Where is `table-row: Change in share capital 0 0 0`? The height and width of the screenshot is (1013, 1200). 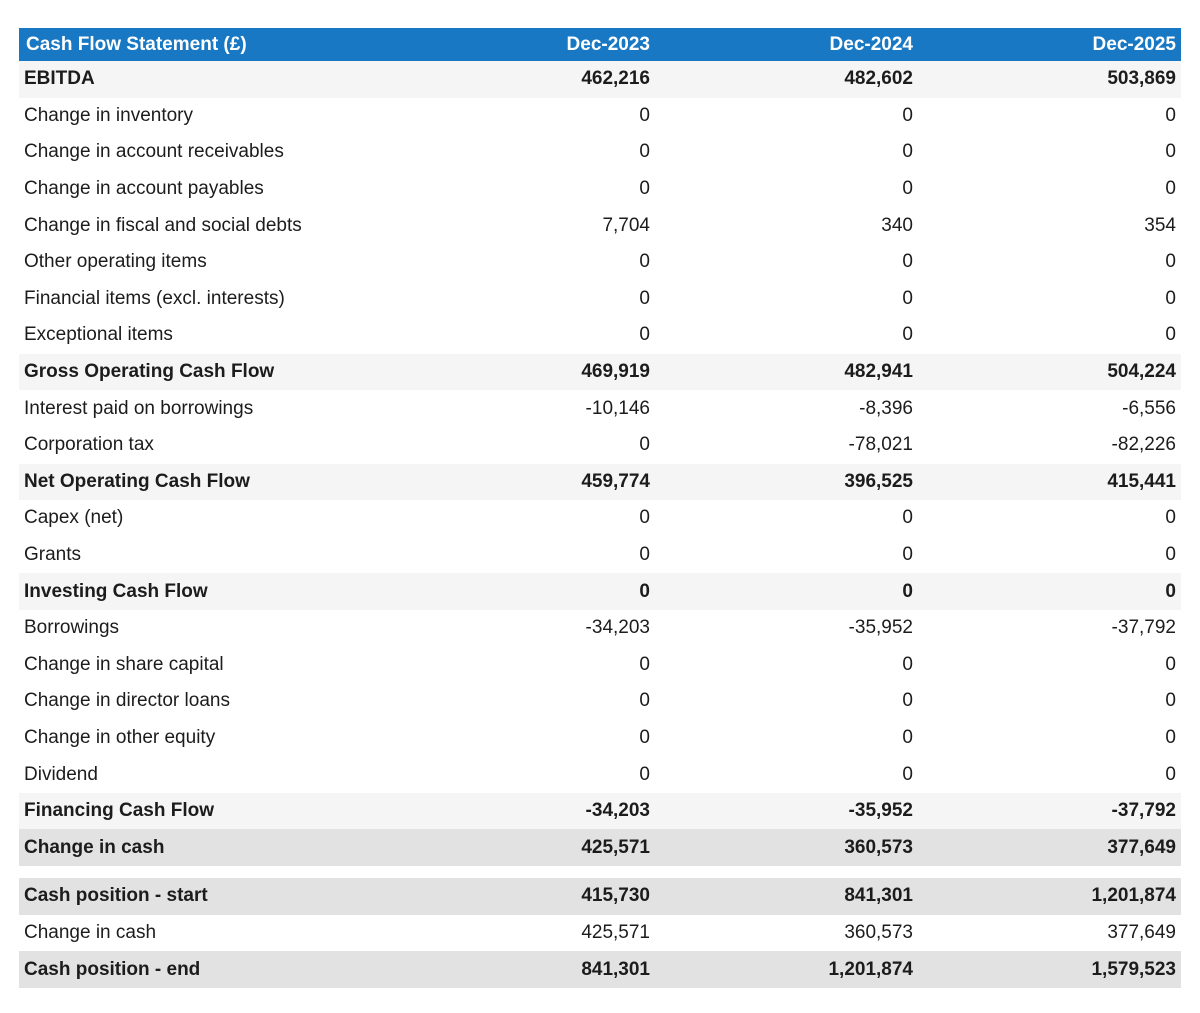 table-row: Change in share capital 0 0 0 is located at coordinates (600, 665).